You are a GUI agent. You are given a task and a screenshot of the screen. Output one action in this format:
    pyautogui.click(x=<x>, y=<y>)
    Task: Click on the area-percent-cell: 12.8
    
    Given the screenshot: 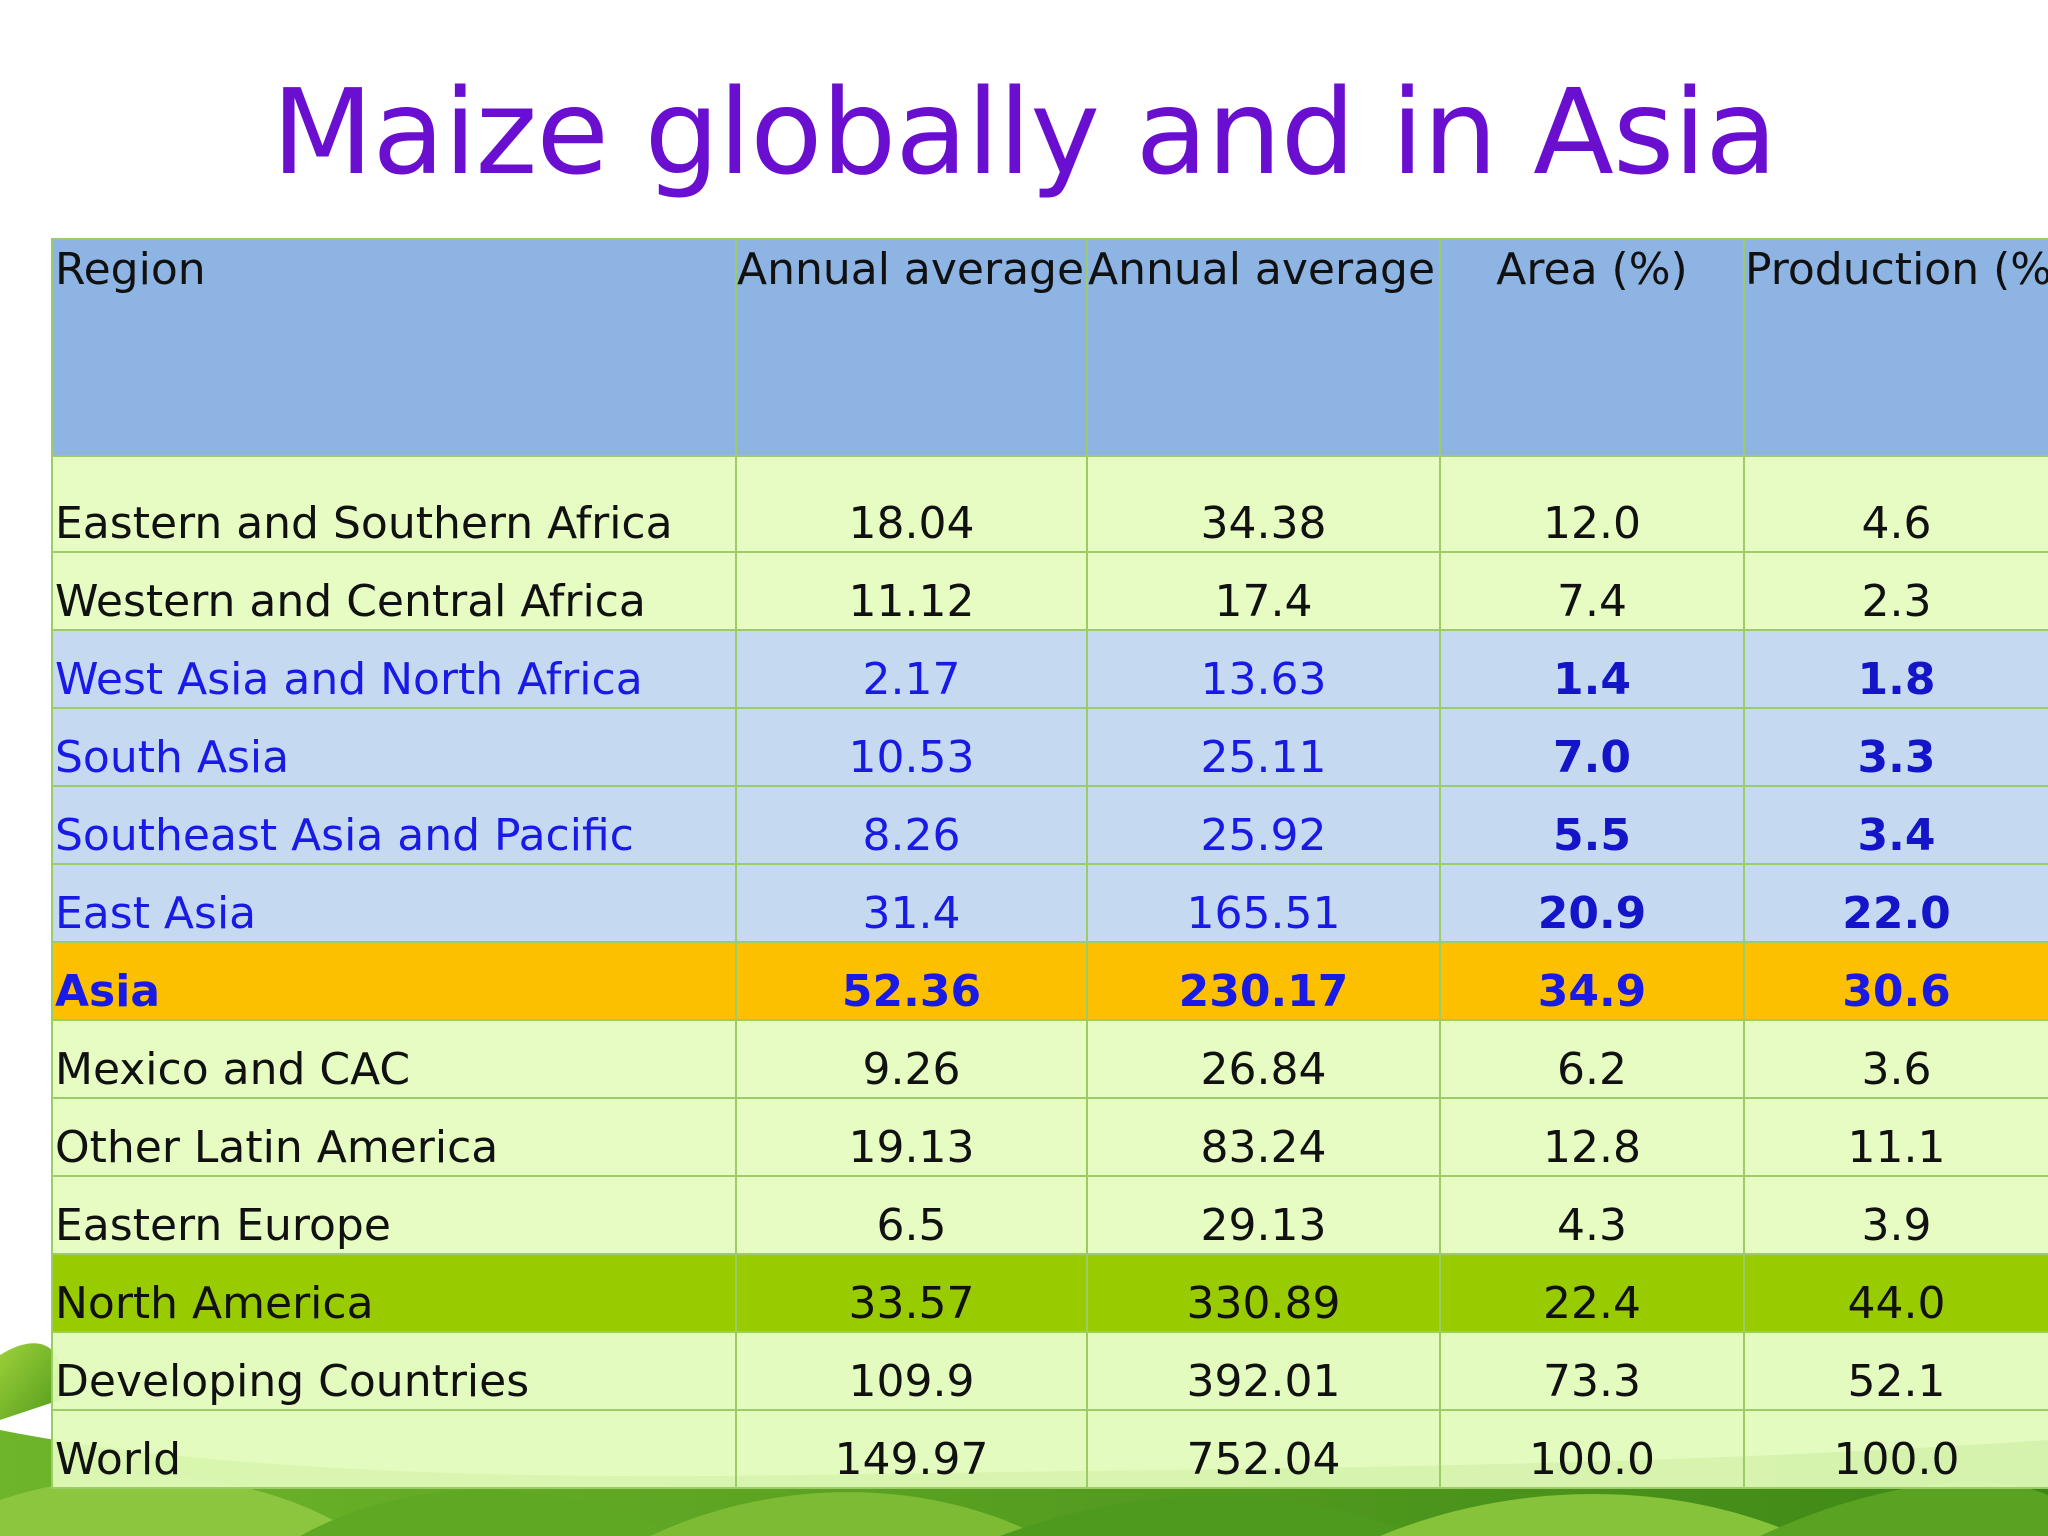 What is the action you would take?
    pyautogui.click(x=1592, y=1137)
    